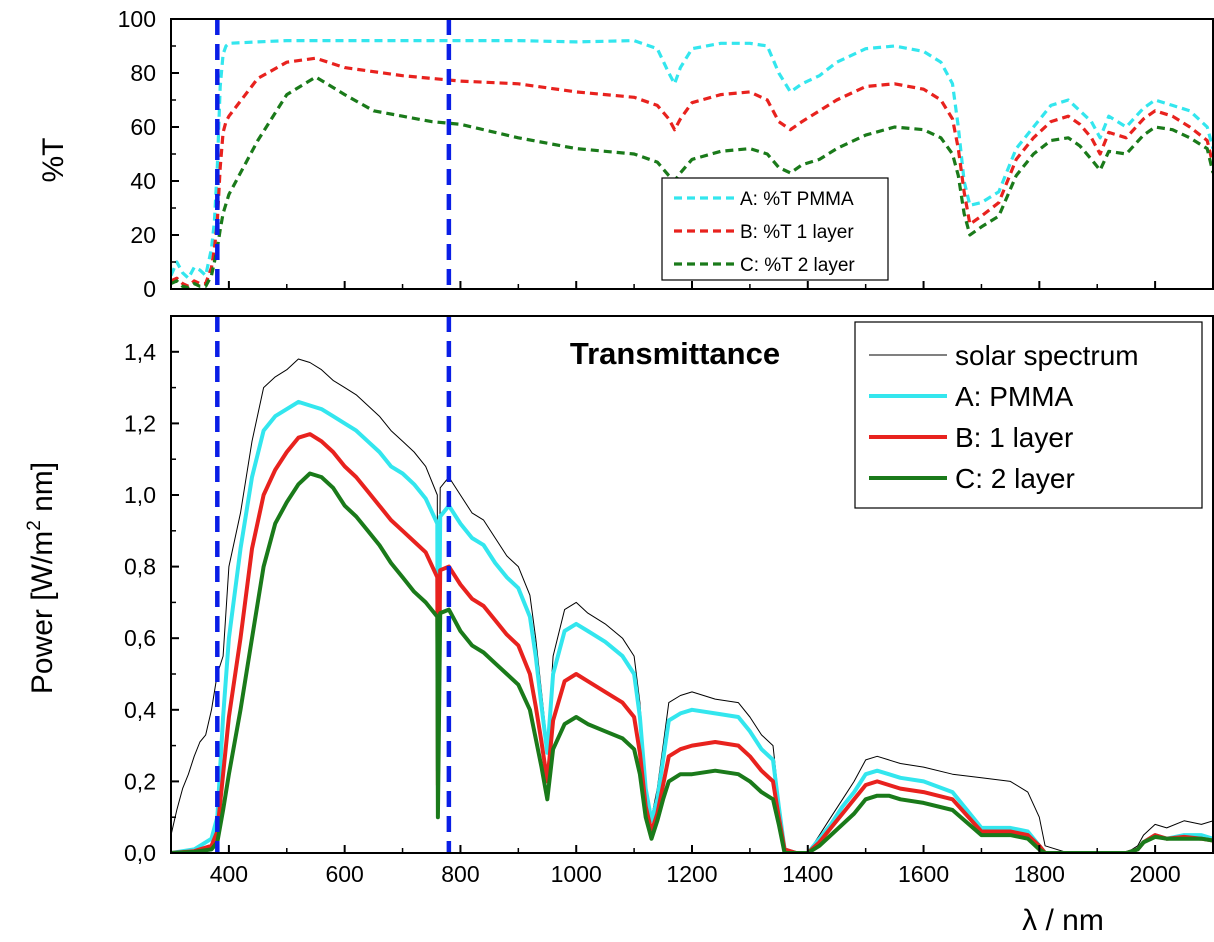 The width and height of the screenshot is (1214, 942). I want to click on x-axis-label: λ / nm, so click(1063, 920).